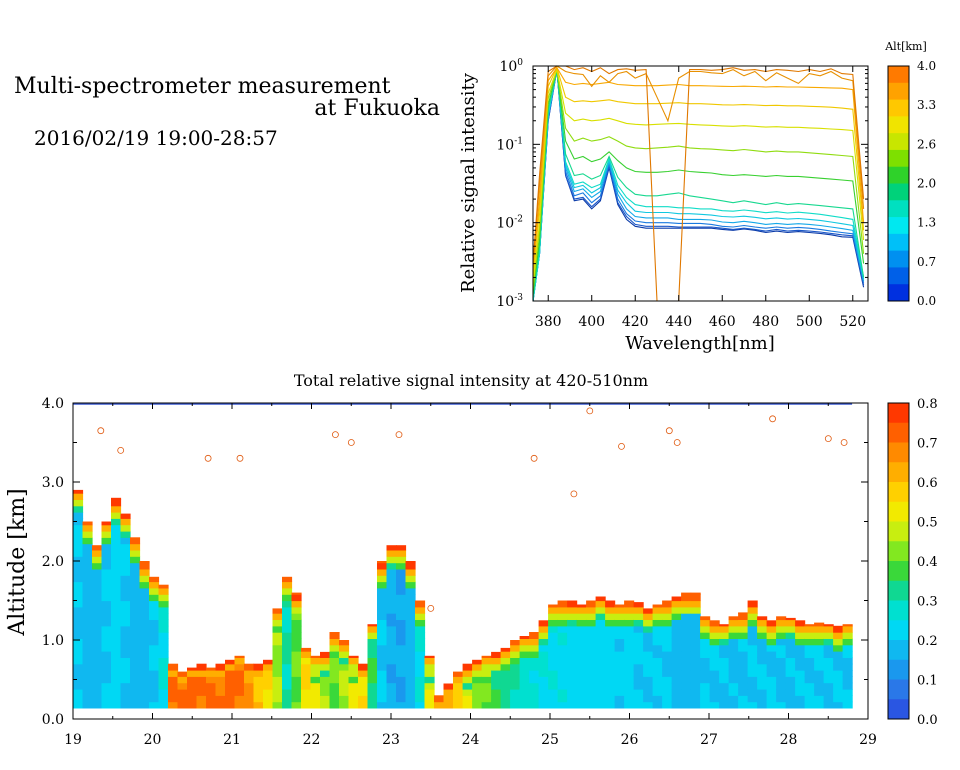 The height and width of the screenshot is (770, 960). What do you see at coordinates (898, 689) in the screenshot?
I see `intensity-colorbar-swatch` at bounding box center [898, 689].